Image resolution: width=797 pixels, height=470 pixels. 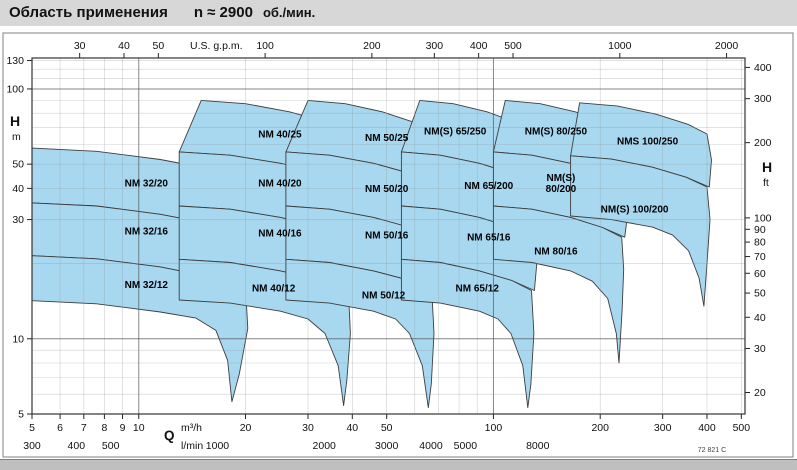 What do you see at coordinates (742, 428) in the screenshot?
I see `bottom-m3h-tick-label: 500` at bounding box center [742, 428].